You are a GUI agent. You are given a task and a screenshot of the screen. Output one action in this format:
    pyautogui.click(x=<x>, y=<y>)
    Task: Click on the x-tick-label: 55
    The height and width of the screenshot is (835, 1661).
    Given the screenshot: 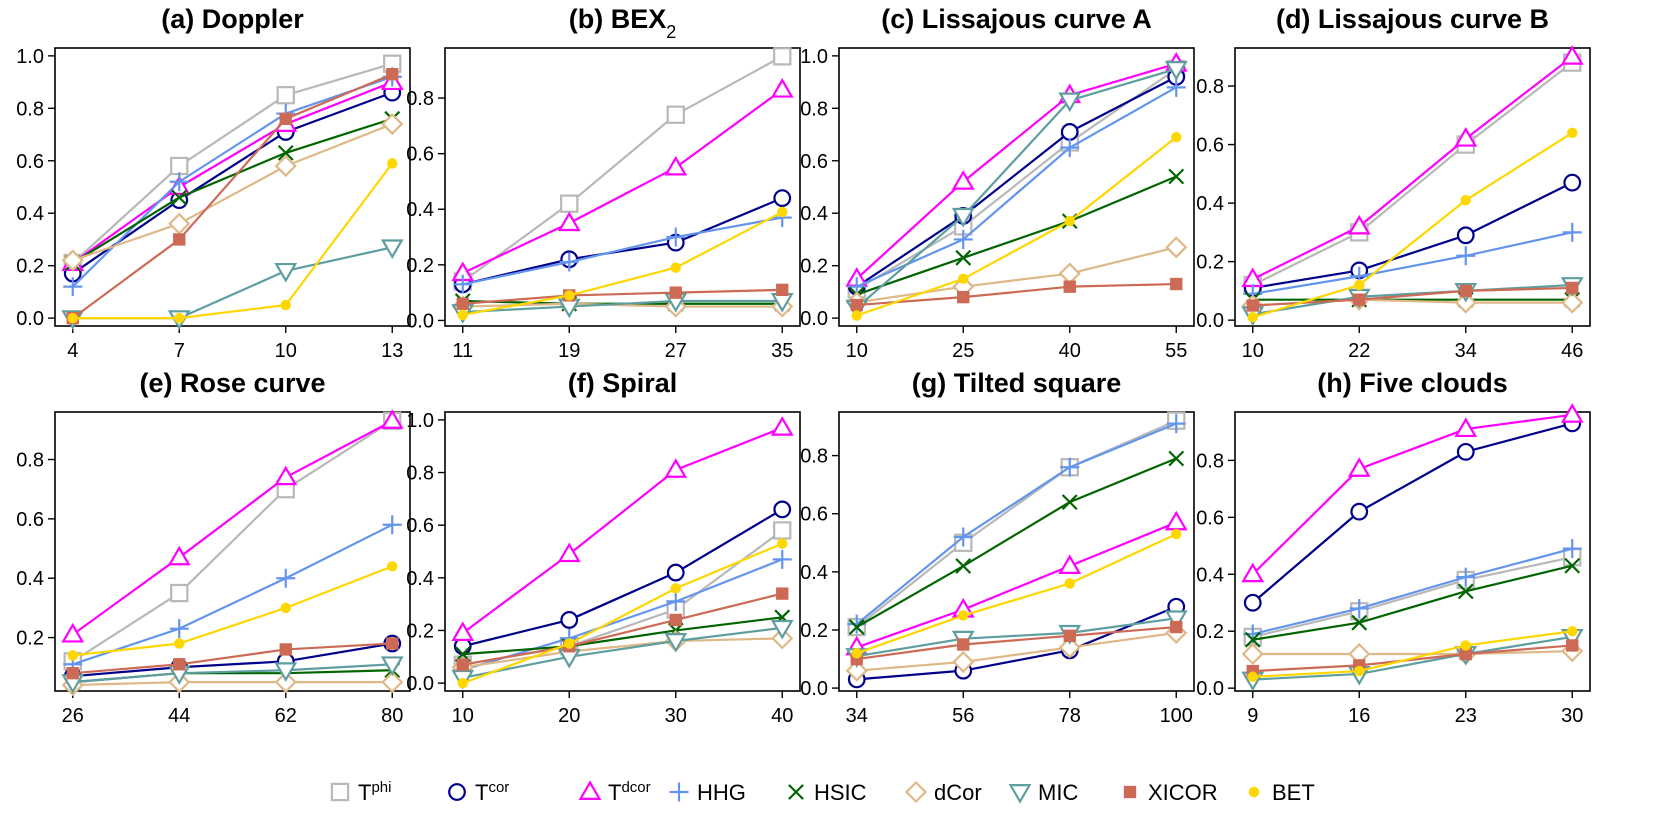 What is the action you would take?
    pyautogui.click(x=1176, y=351)
    